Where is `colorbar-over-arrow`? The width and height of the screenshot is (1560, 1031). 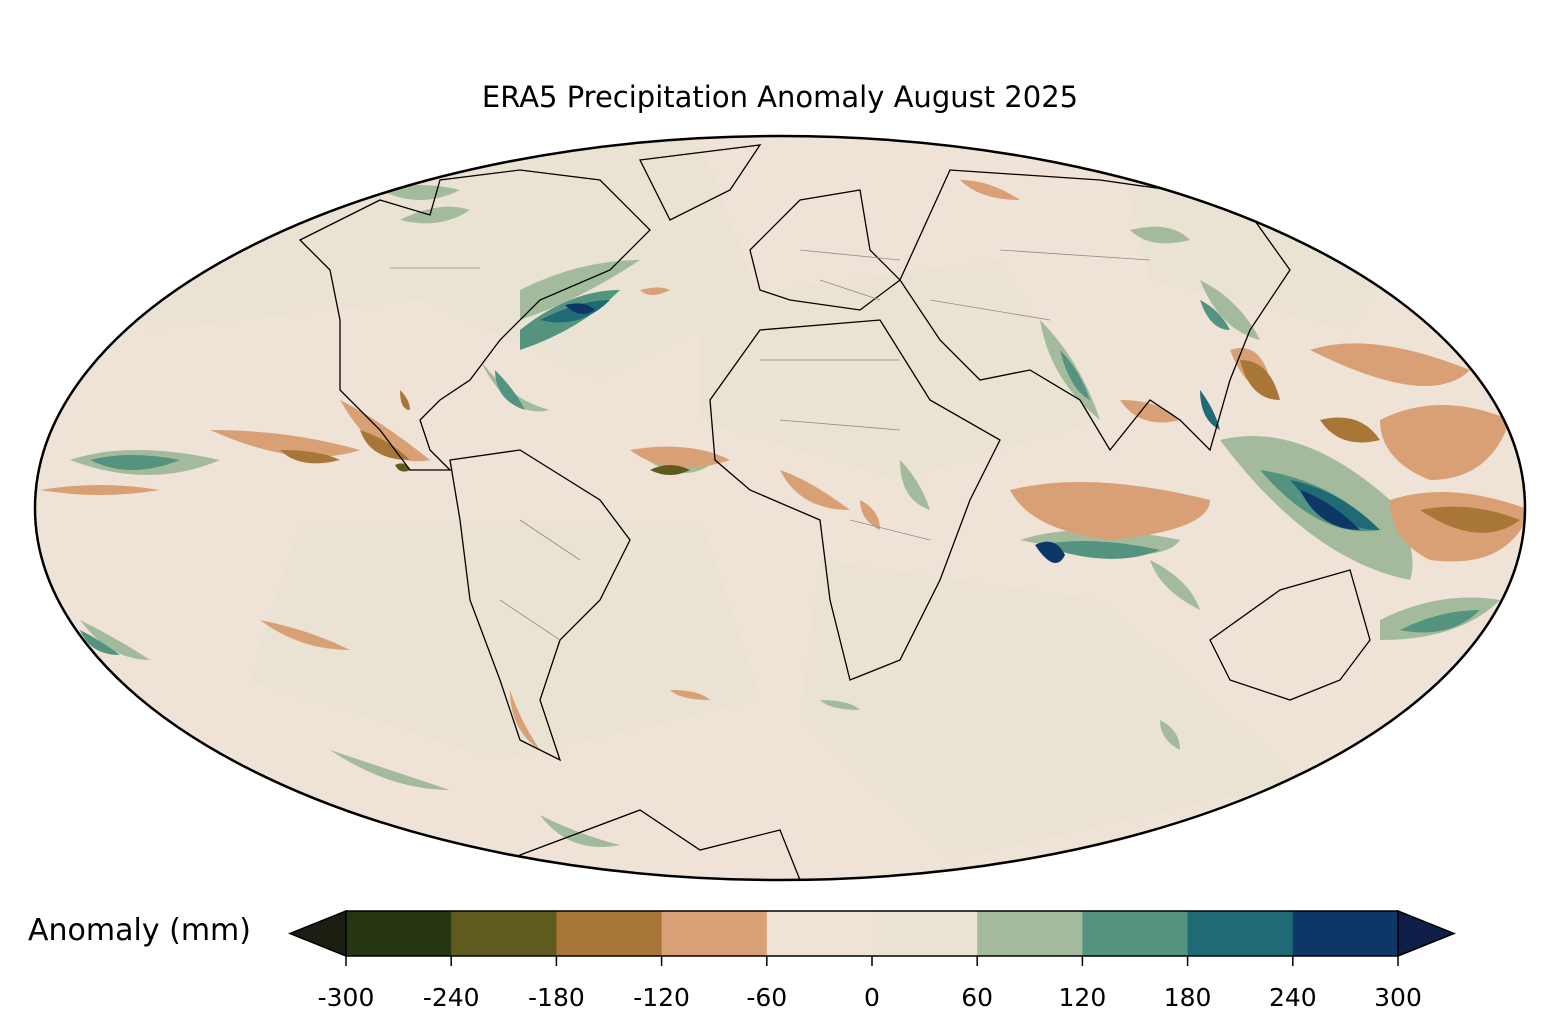 colorbar-over-arrow is located at coordinates (1427, 933).